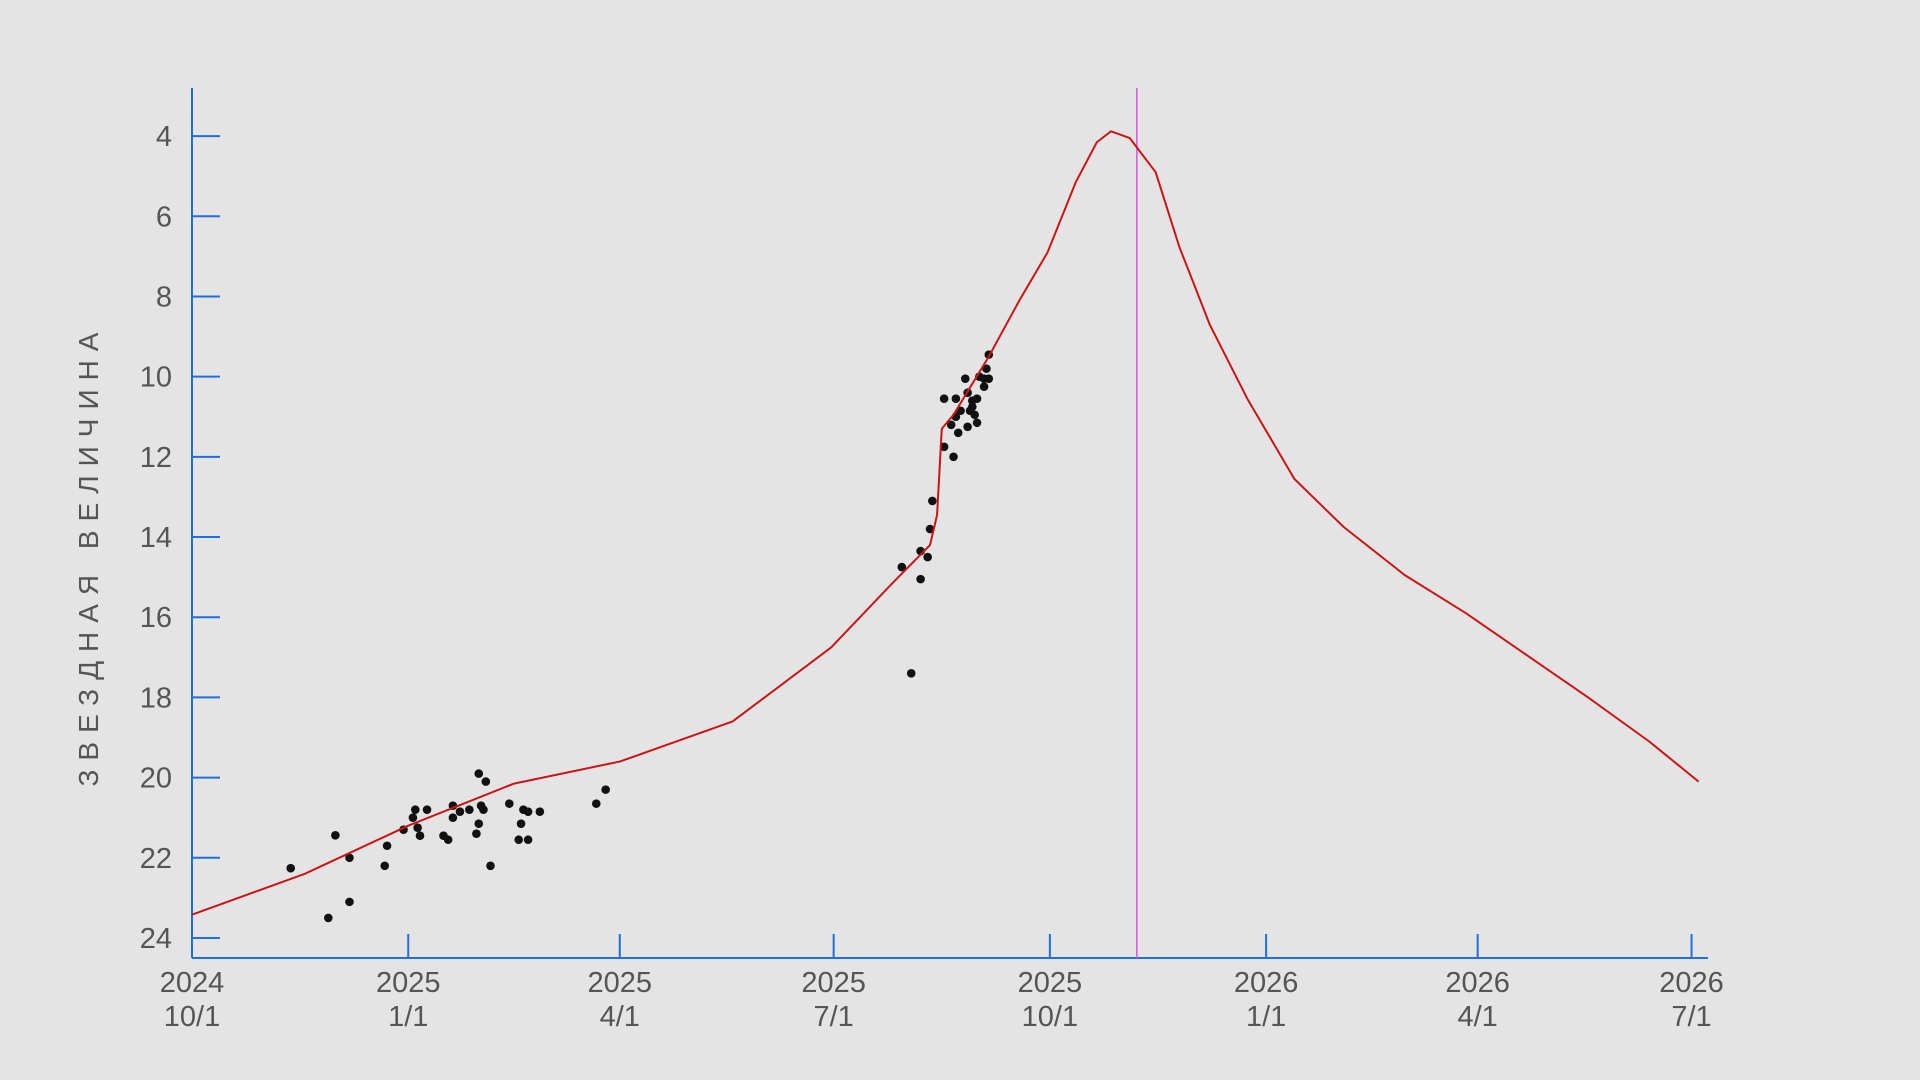 Image resolution: width=1920 pixels, height=1080 pixels. I want to click on x-tick-label: 2025 1/1, so click(408, 1000).